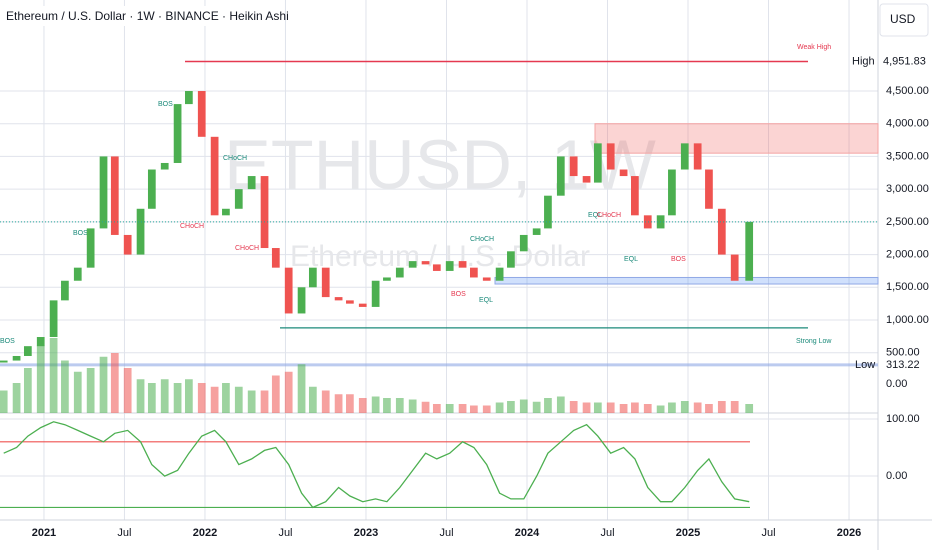 The height and width of the screenshot is (555, 932). Describe the element at coordinates (44, 533) in the screenshot. I see `x-tick-label: 2021` at that location.